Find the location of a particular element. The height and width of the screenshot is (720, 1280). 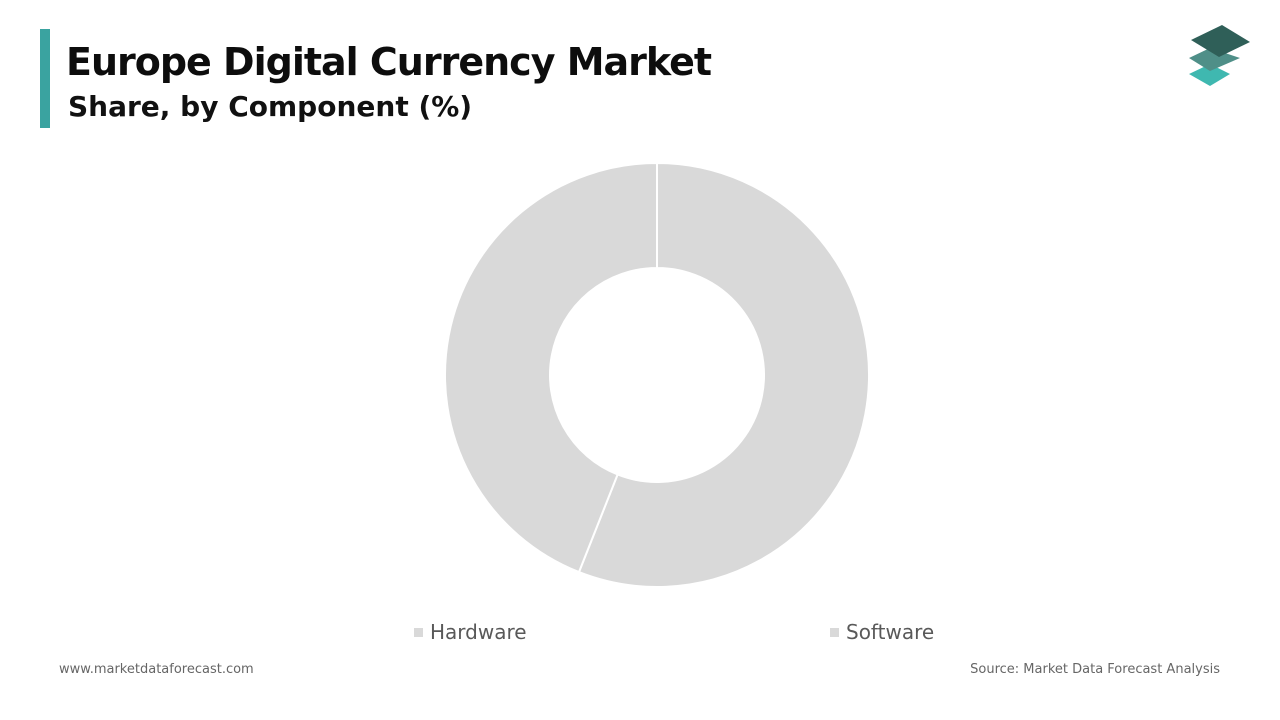

logo-layer-top is located at coordinates (1220, 41).